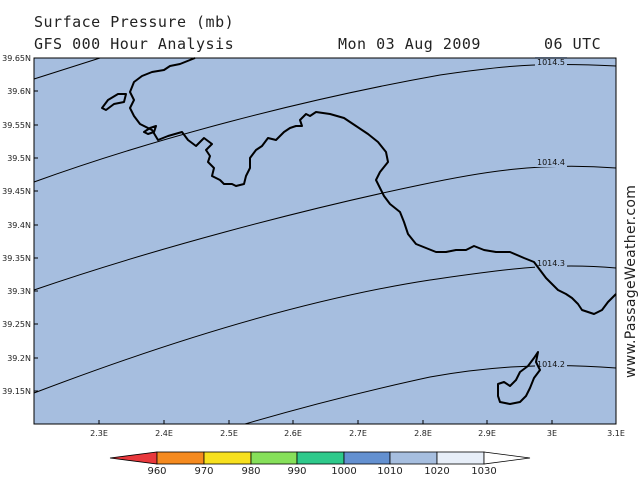  Describe the element at coordinates (250, 471) in the screenshot. I see `colorbar-label: 980` at that location.